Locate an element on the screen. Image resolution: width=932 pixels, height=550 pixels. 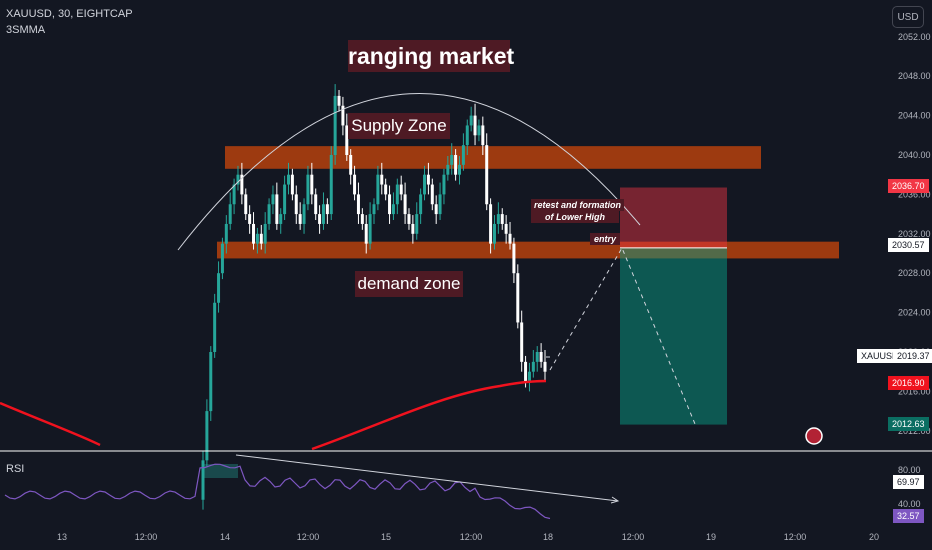
range-arc is located at coordinates (409, 172).